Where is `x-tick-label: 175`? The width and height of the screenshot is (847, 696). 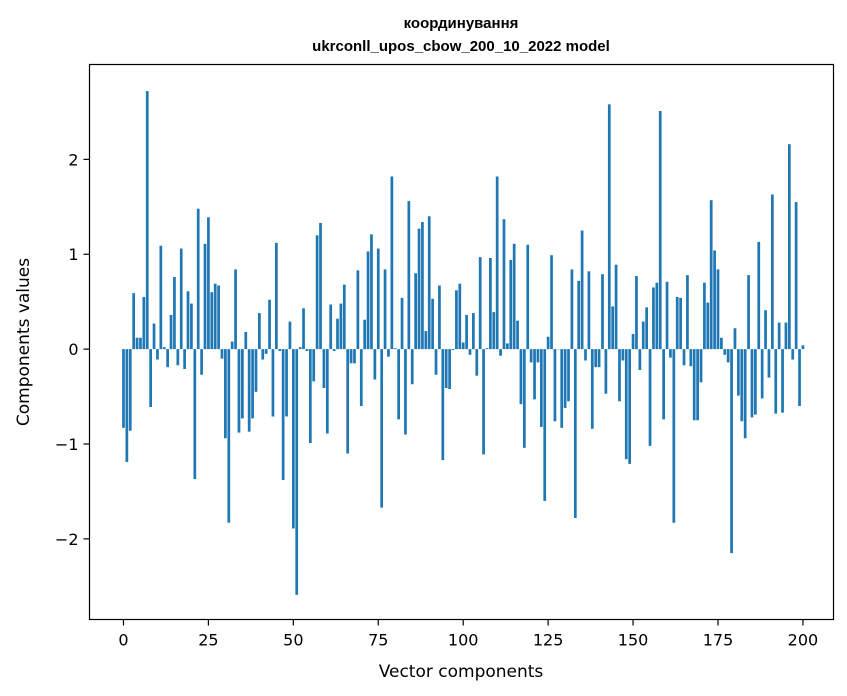
x-tick-label: 175 is located at coordinates (718, 640).